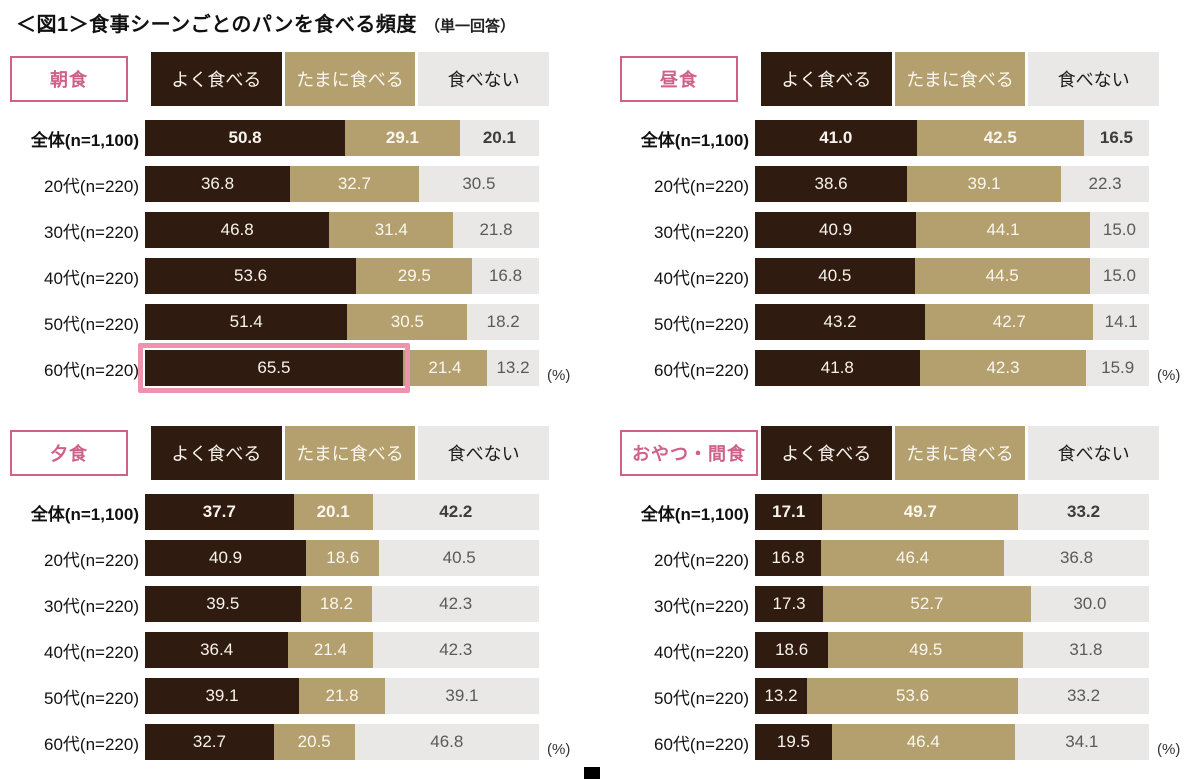  What do you see at coordinates (342, 230) in the screenshot?
I see `stacked-bar: 46.8 31.4 21.8` at bounding box center [342, 230].